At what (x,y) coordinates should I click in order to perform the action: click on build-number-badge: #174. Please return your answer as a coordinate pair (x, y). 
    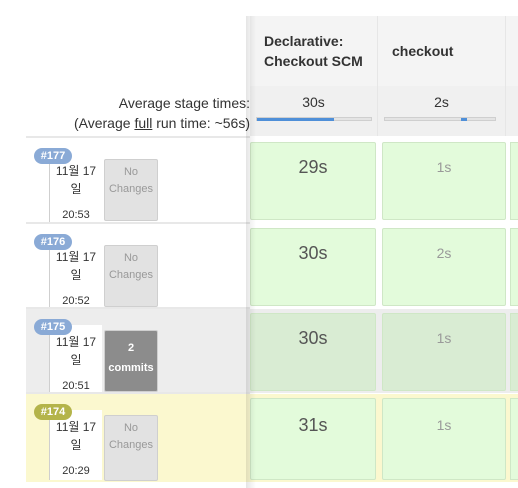
    Looking at the image, I should click on (53, 412).